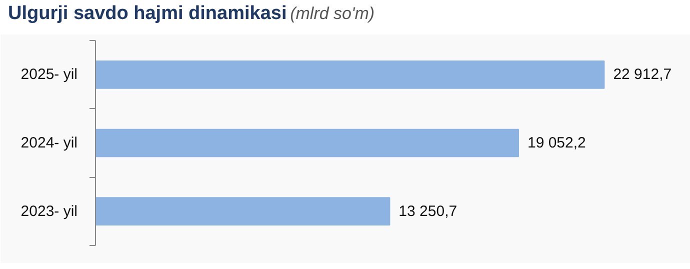  I want to click on chart-title: Ulgurji savdo hajmi dinamikasi, so click(147, 13).